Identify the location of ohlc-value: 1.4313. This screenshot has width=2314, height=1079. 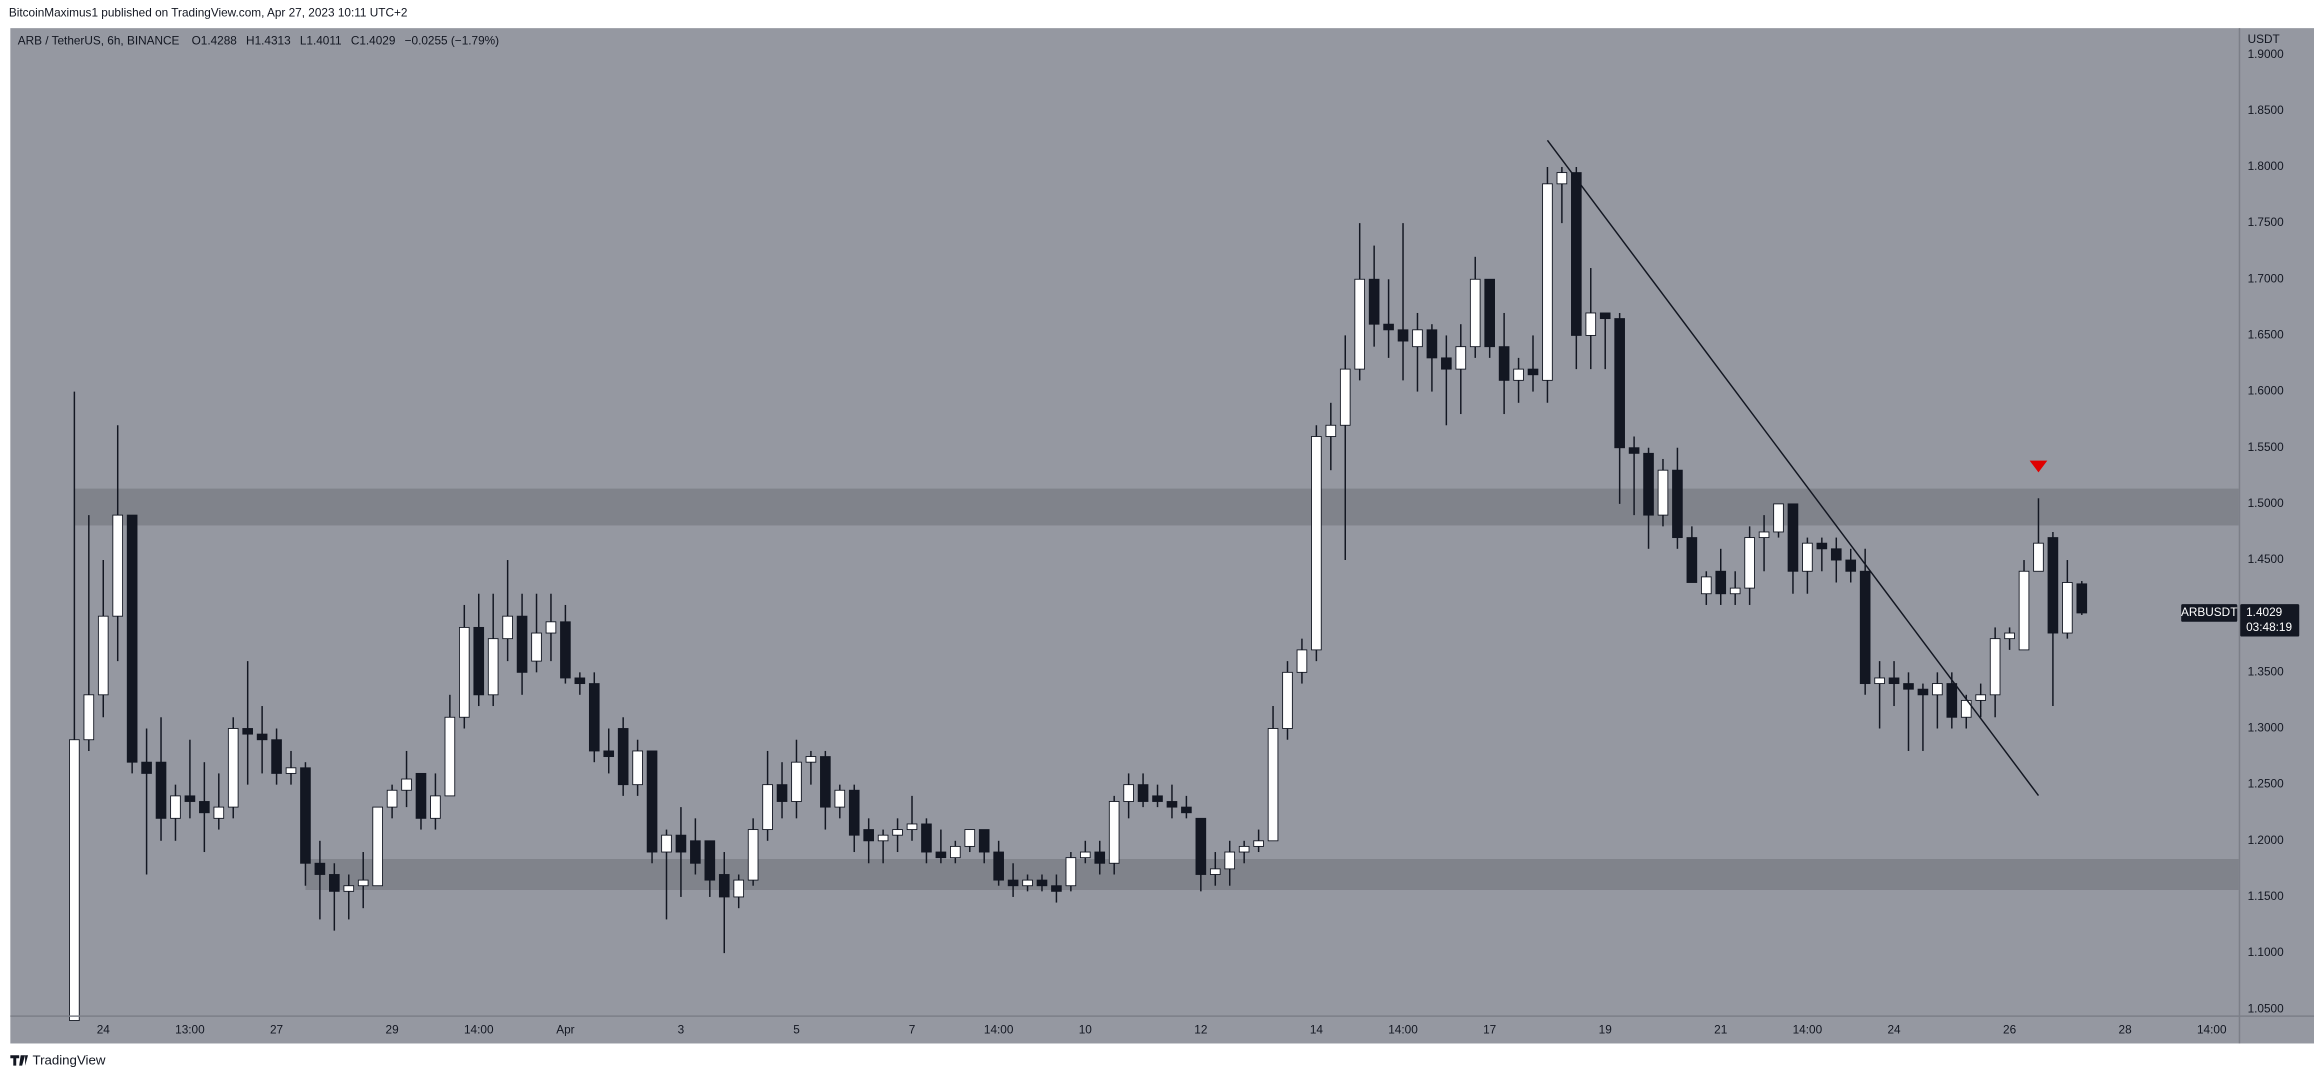
(273, 41).